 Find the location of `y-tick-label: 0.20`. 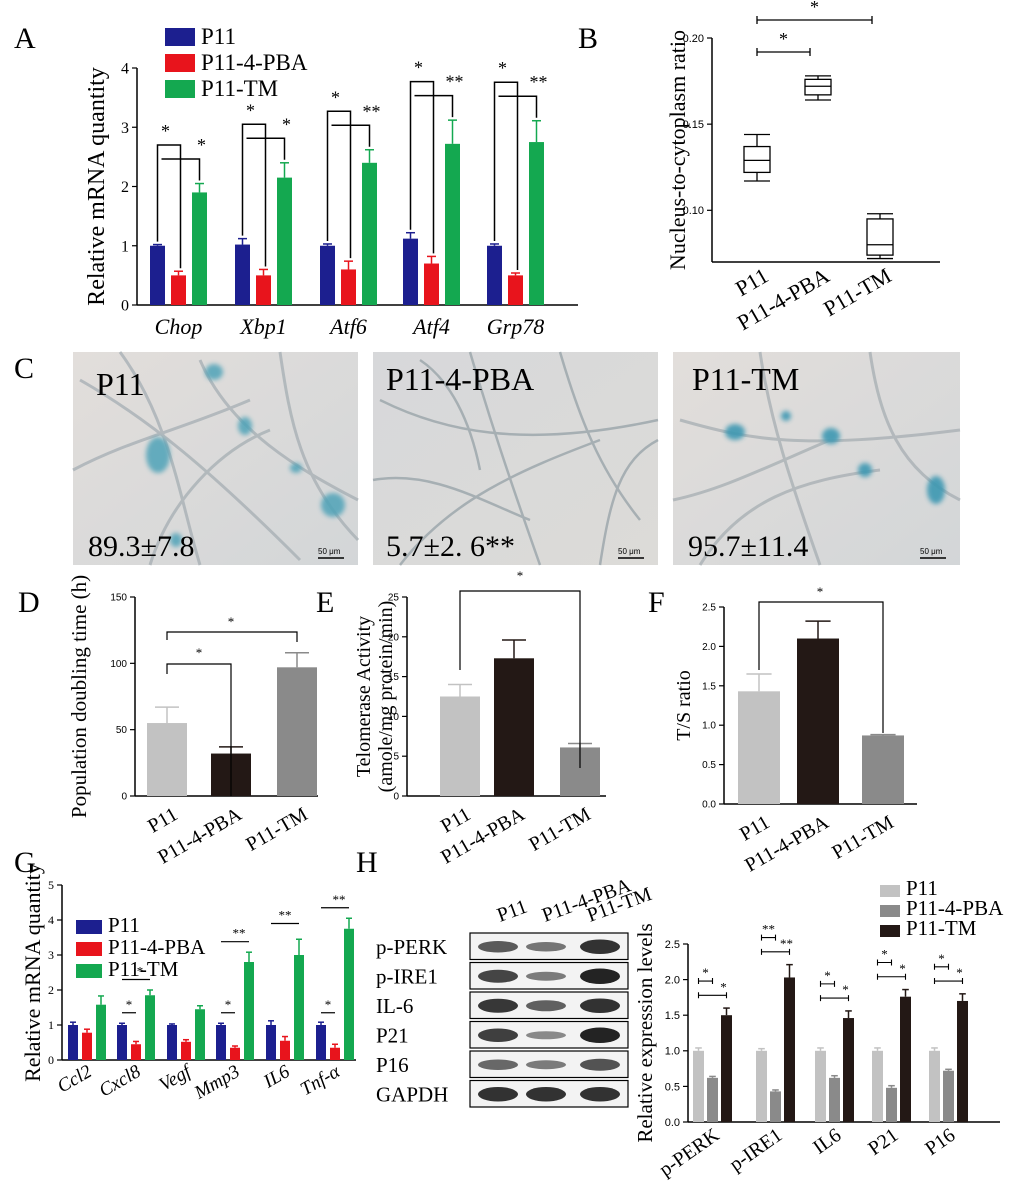

y-tick-label: 0.20 is located at coordinates (693, 39).